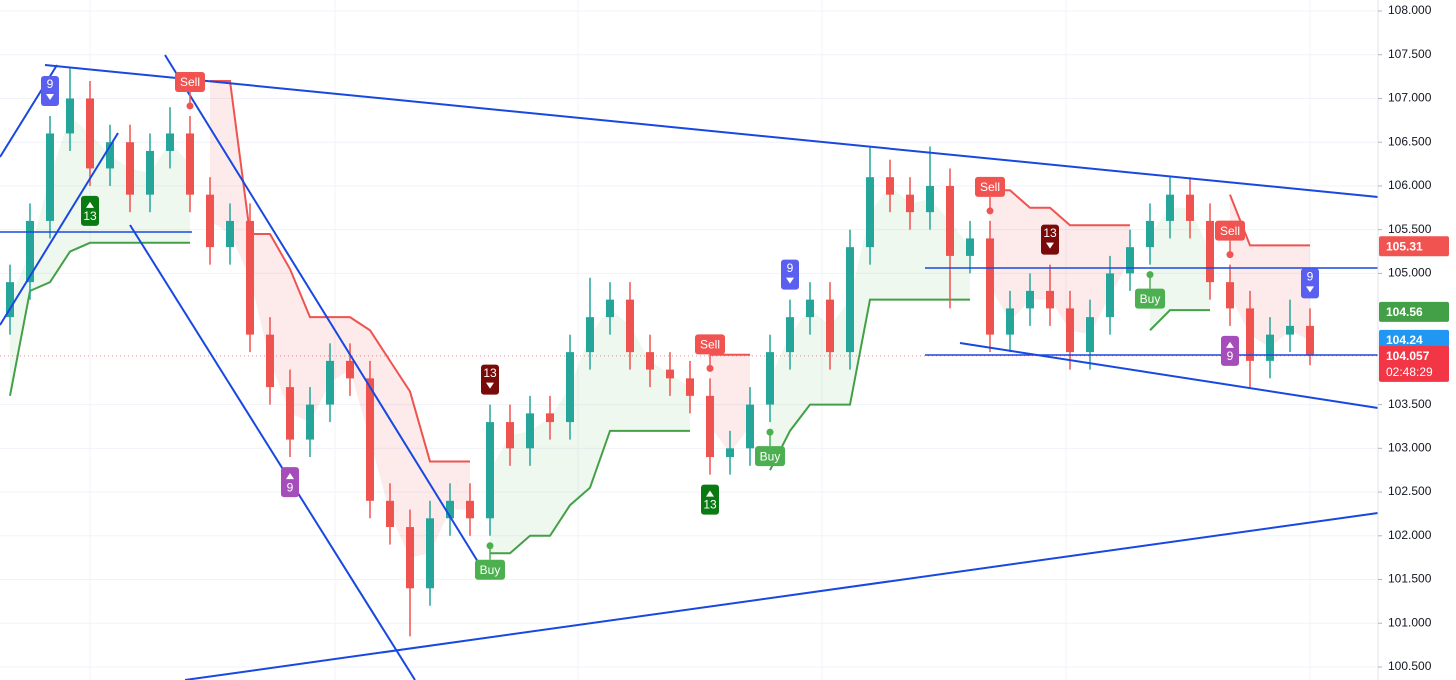 This screenshot has height=680, width=1456. I want to click on y-tick-label: 107.500, so click(1410, 54).